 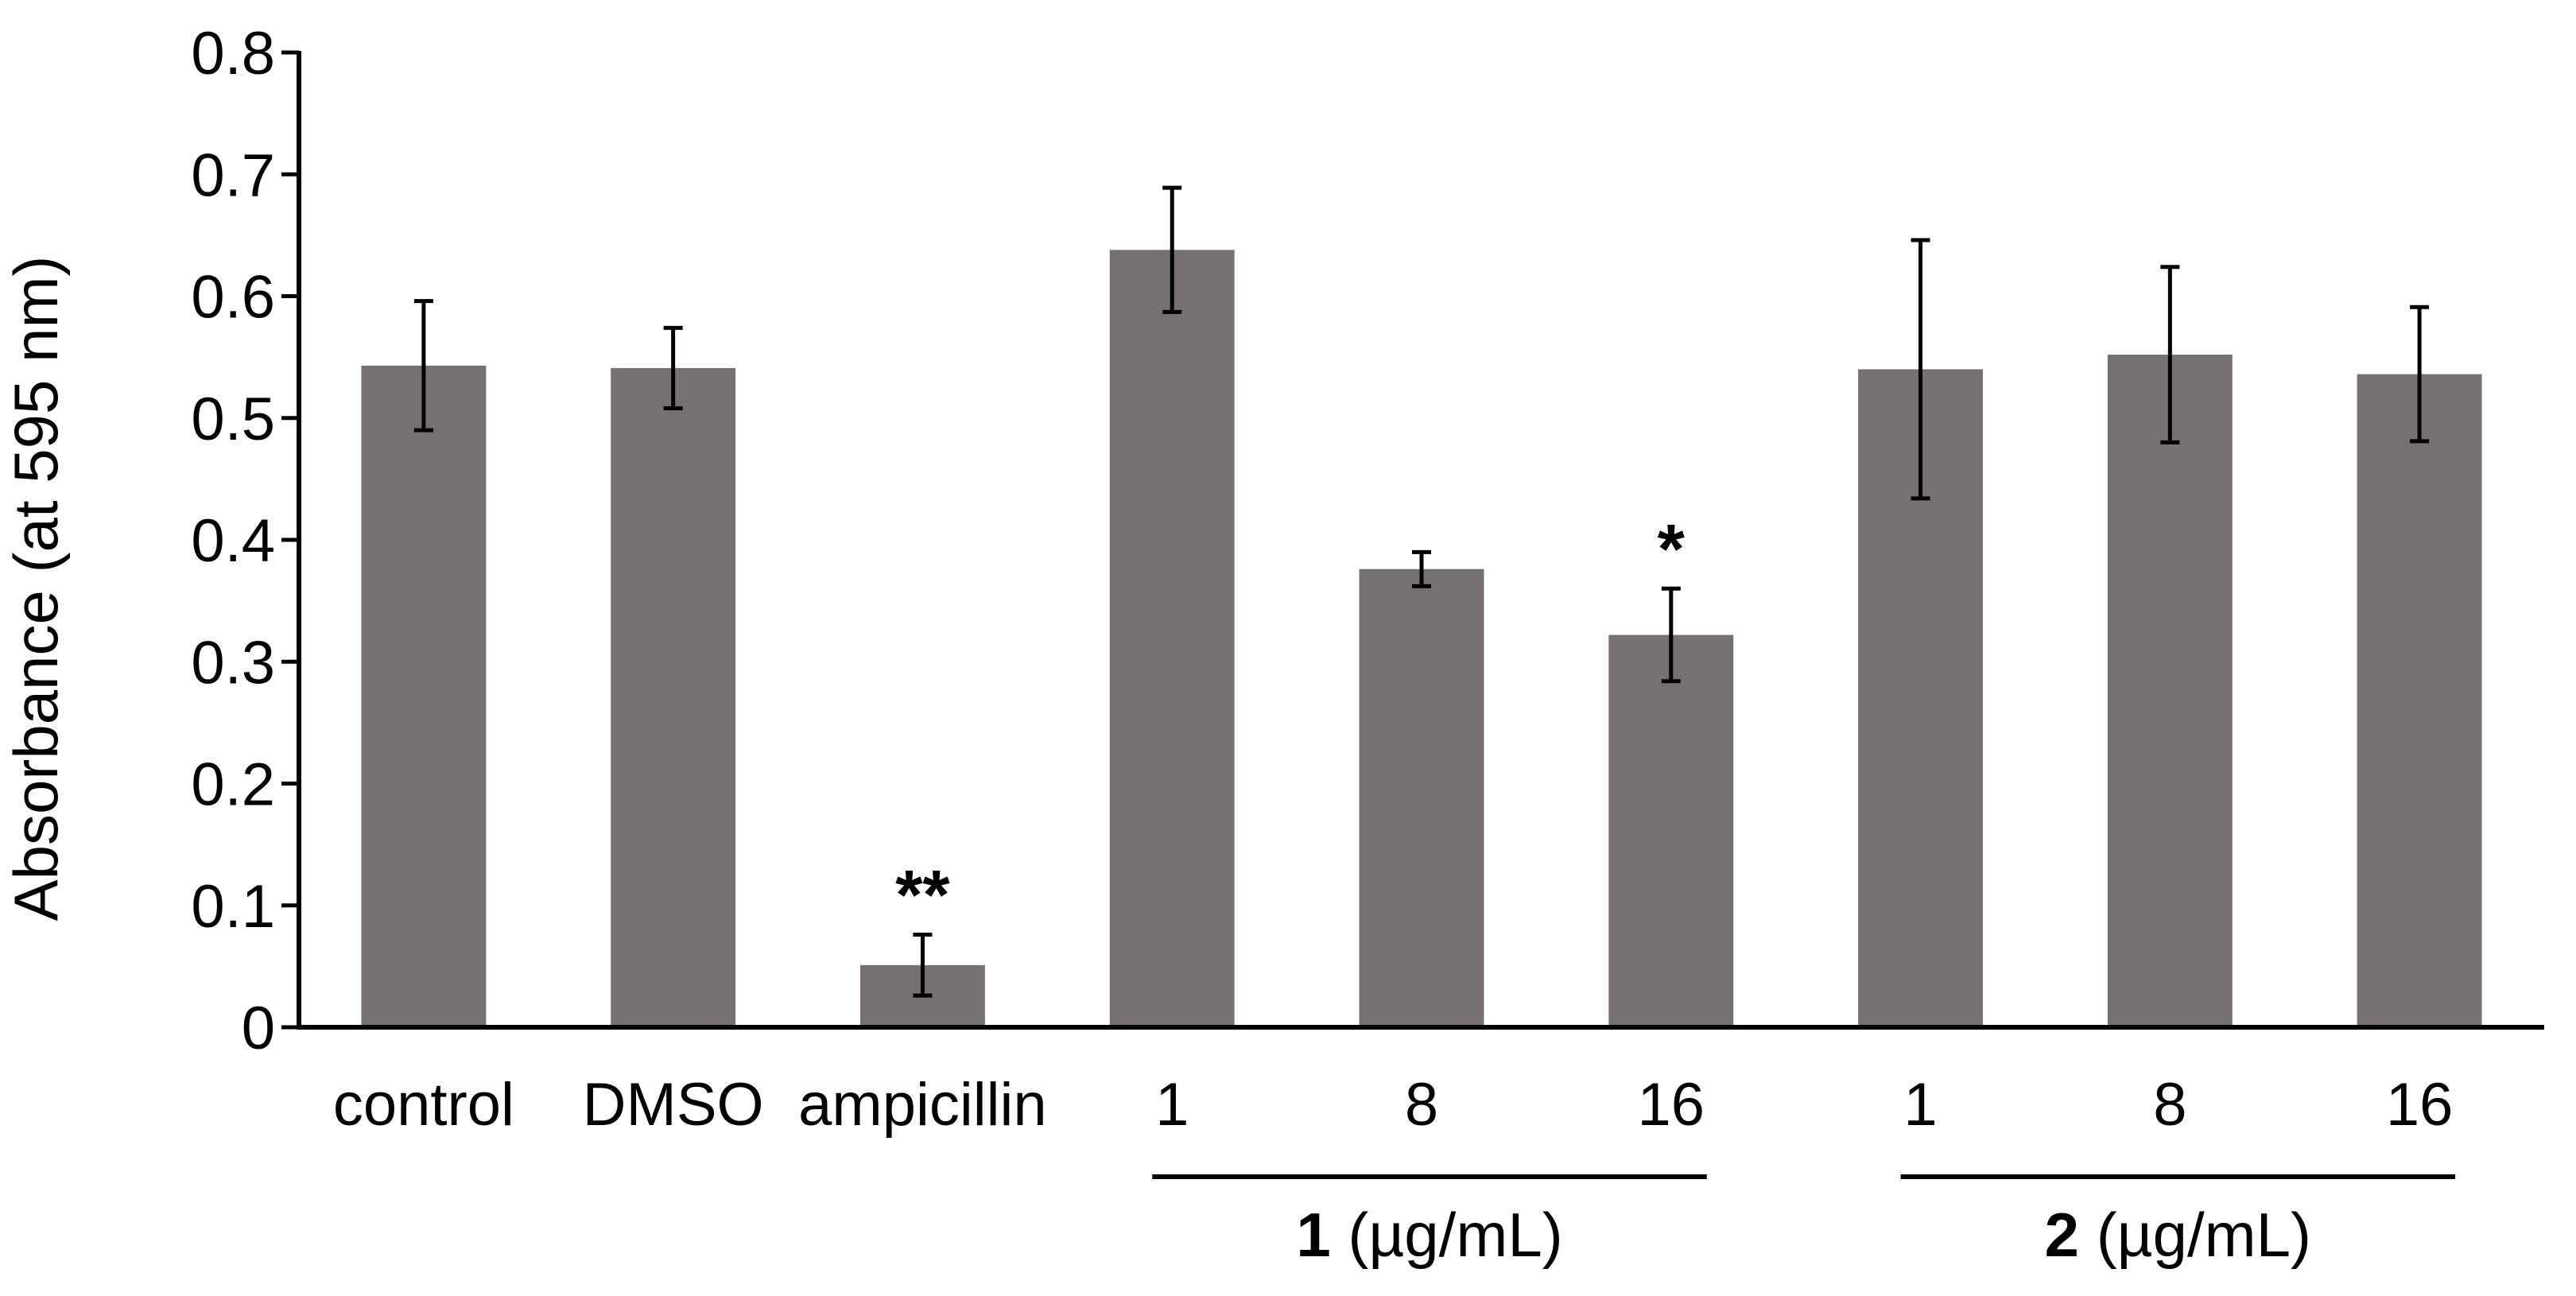 What do you see at coordinates (1313, 1235) in the screenshot?
I see `group-label-number: 1` at bounding box center [1313, 1235].